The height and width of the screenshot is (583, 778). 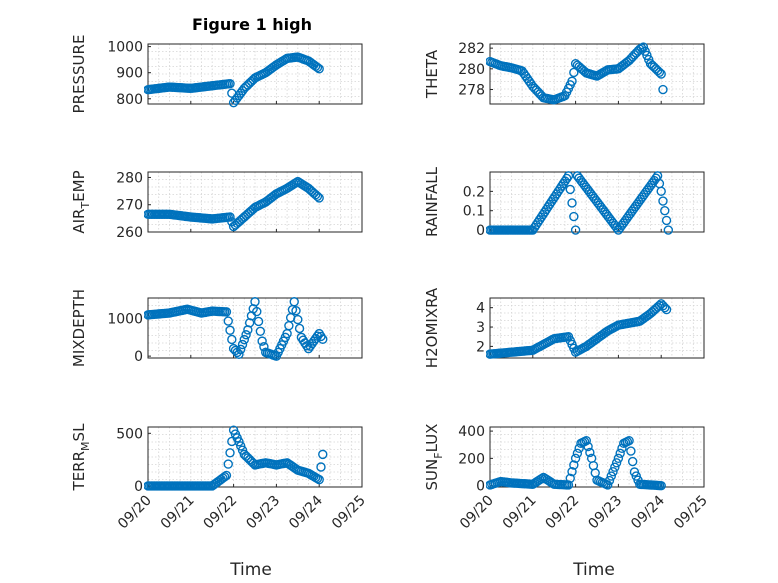 I want to click on y-tick-label: 400, so click(x=471, y=432).